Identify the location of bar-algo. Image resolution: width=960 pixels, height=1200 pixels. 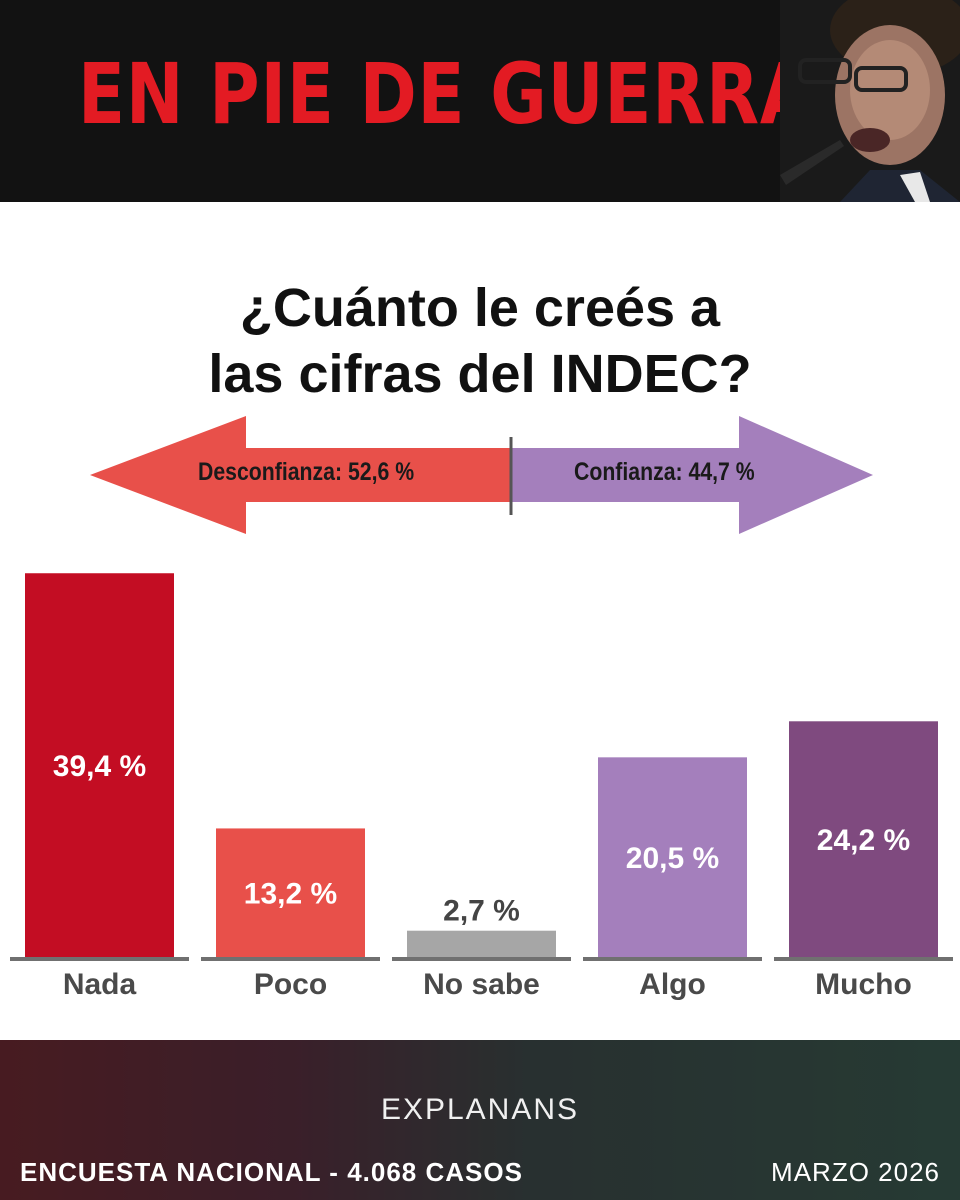
(672, 857).